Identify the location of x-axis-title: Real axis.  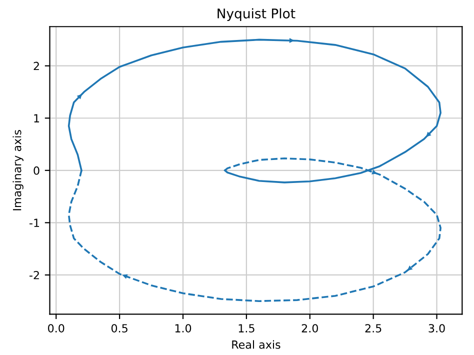
(256, 344).